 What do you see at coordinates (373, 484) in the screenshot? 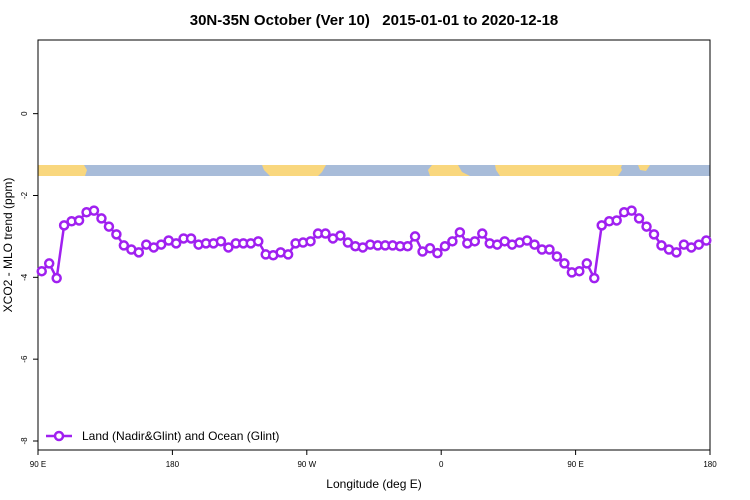
I see `x-axis-label: Longitude (deg E)` at bounding box center [373, 484].